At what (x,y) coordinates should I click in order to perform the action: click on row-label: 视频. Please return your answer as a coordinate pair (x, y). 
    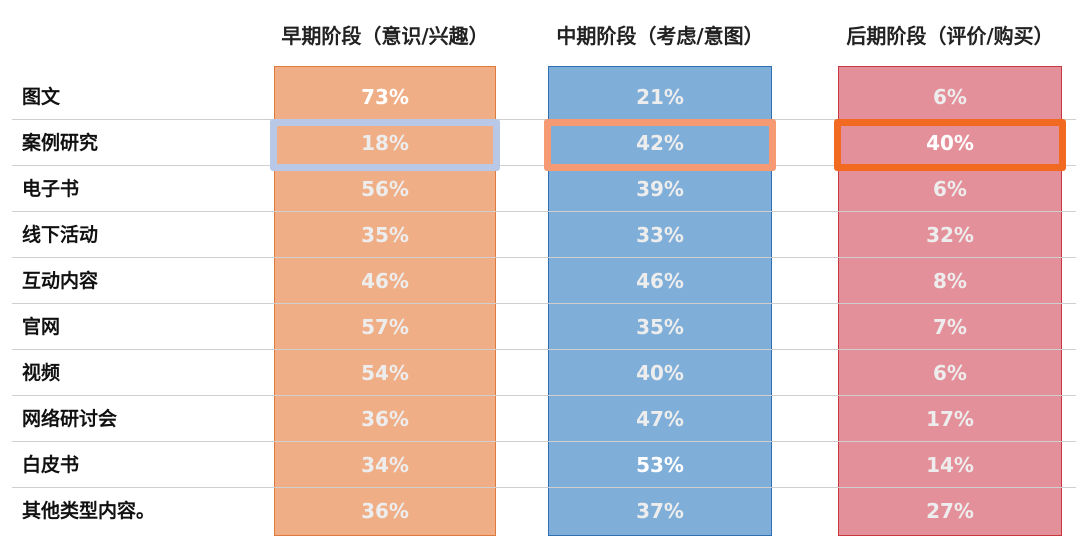
    Looking at the image, I should click on (41, 373).